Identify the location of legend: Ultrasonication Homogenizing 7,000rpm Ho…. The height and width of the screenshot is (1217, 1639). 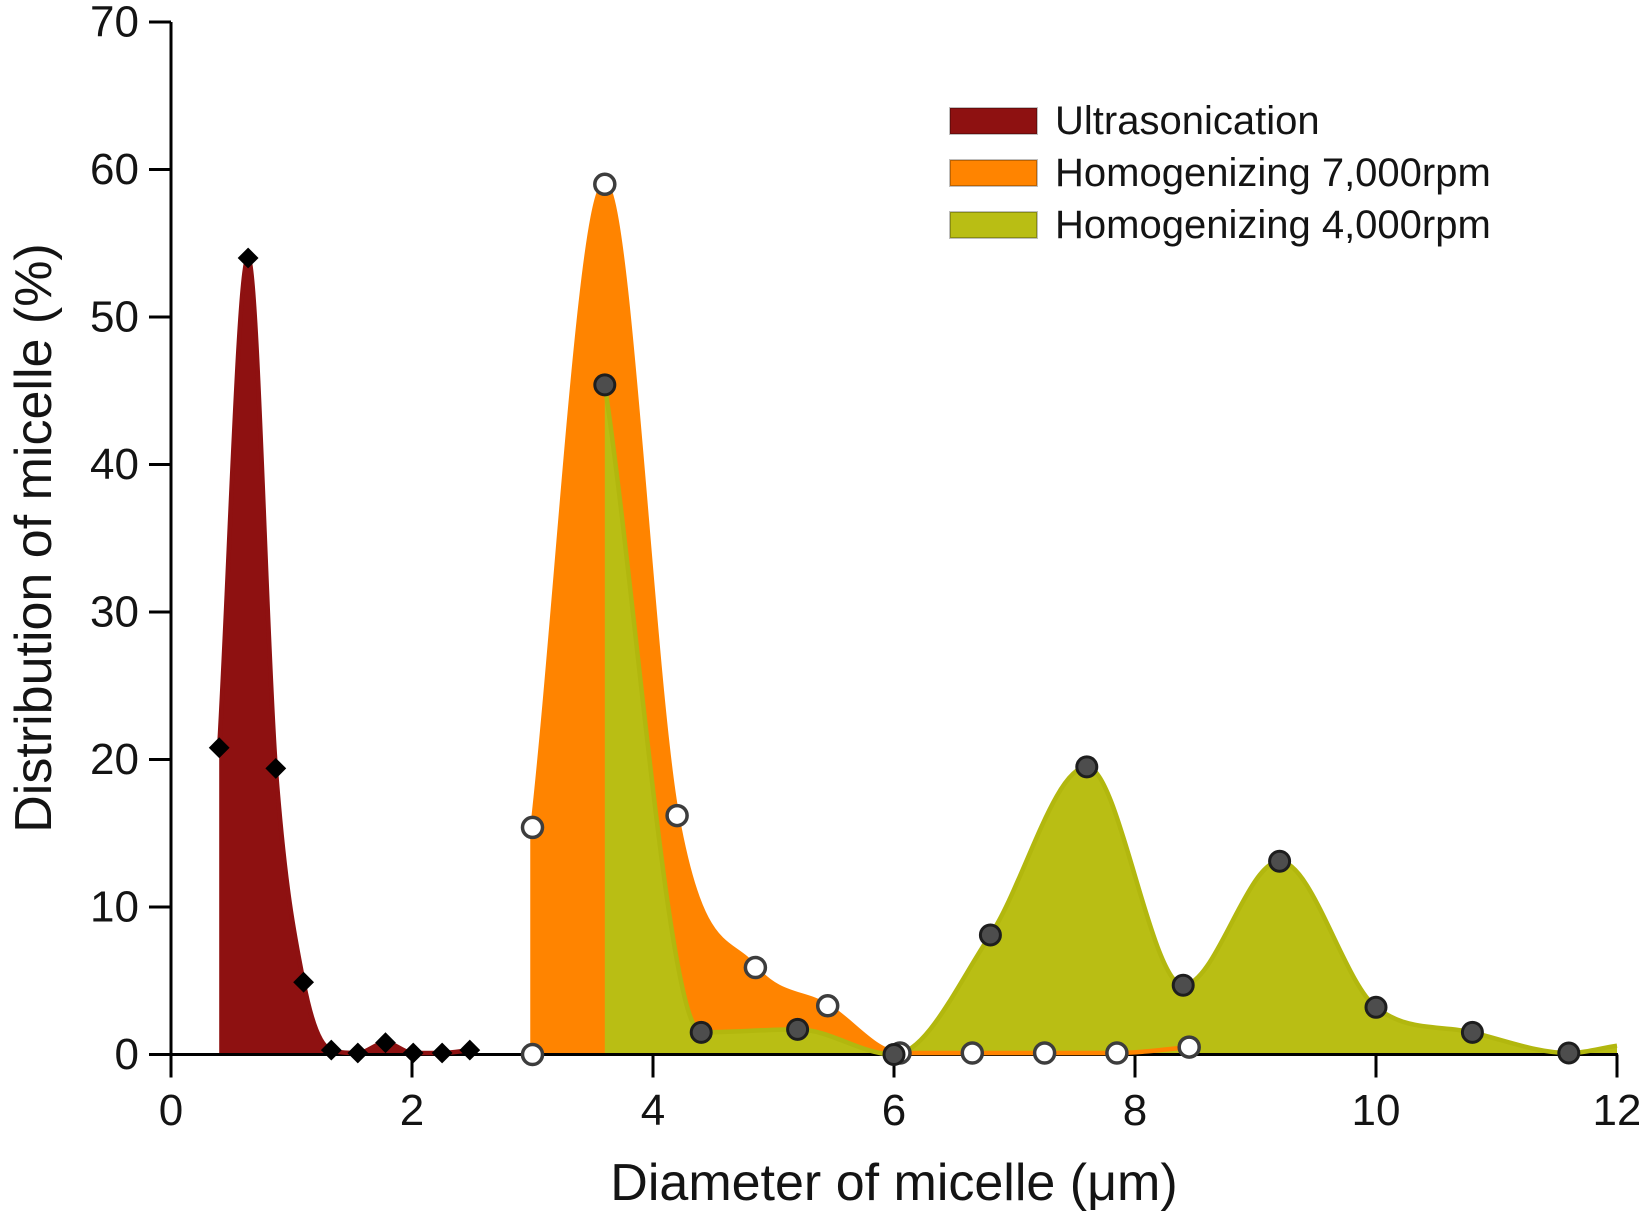
(1220, 173).